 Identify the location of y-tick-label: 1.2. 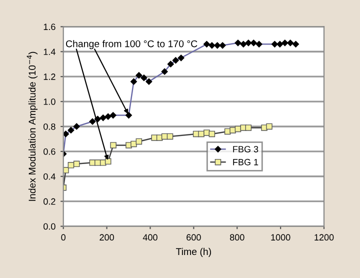
(50, 77).